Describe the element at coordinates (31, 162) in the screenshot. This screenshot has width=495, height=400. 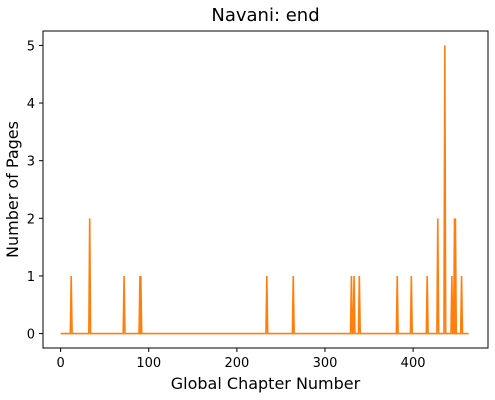
I see `y-tick-label: 3` at that location.